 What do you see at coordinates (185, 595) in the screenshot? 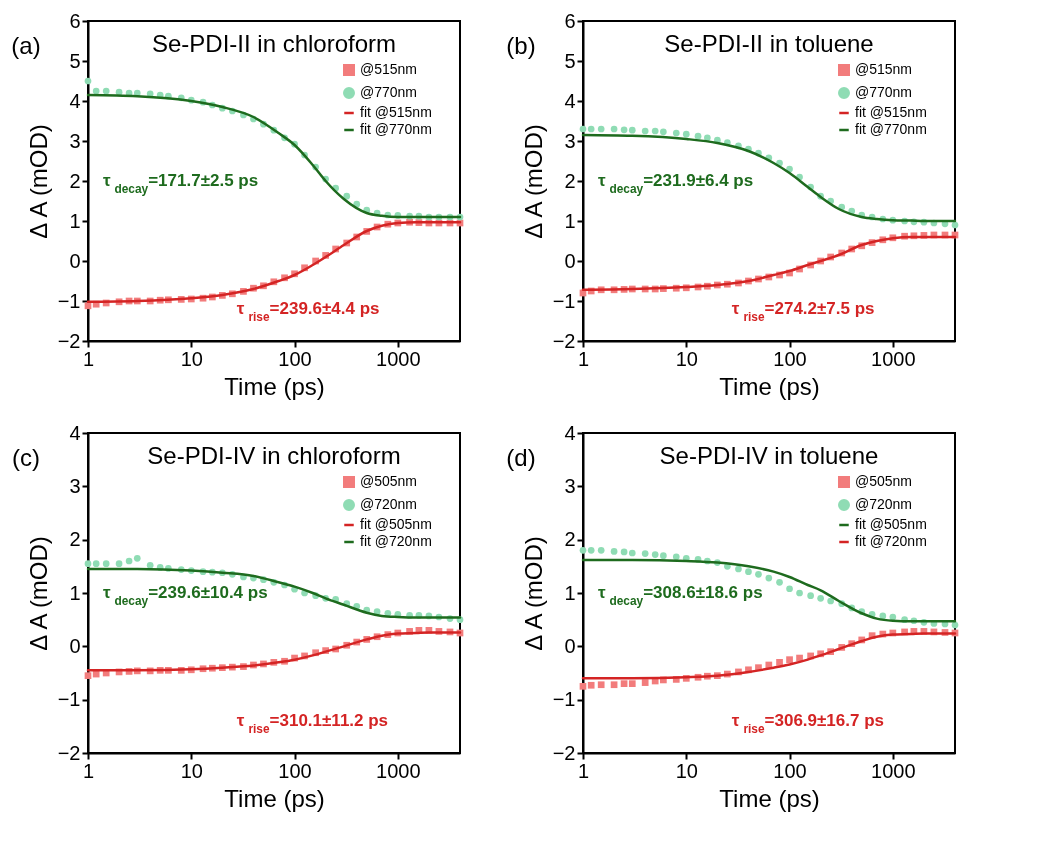
I see `annotation: τ$_{decay}$=239.6±10.4 ps` at bounding box center [185, 595].